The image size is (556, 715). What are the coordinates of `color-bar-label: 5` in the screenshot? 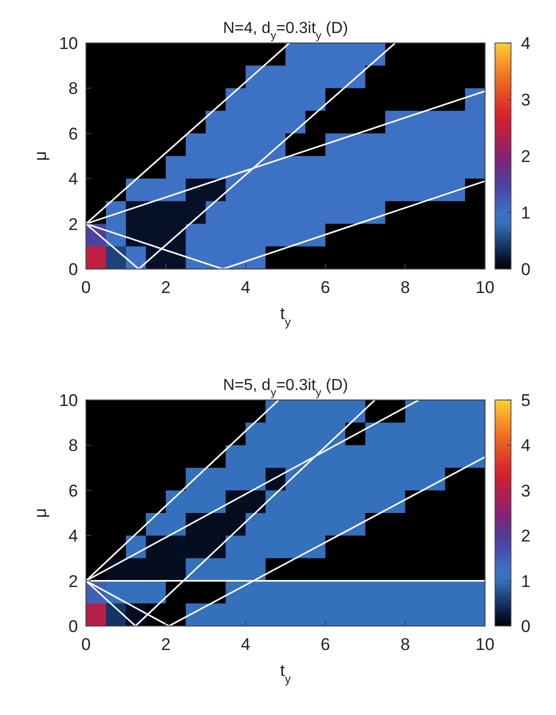 It's located at (525, 400).